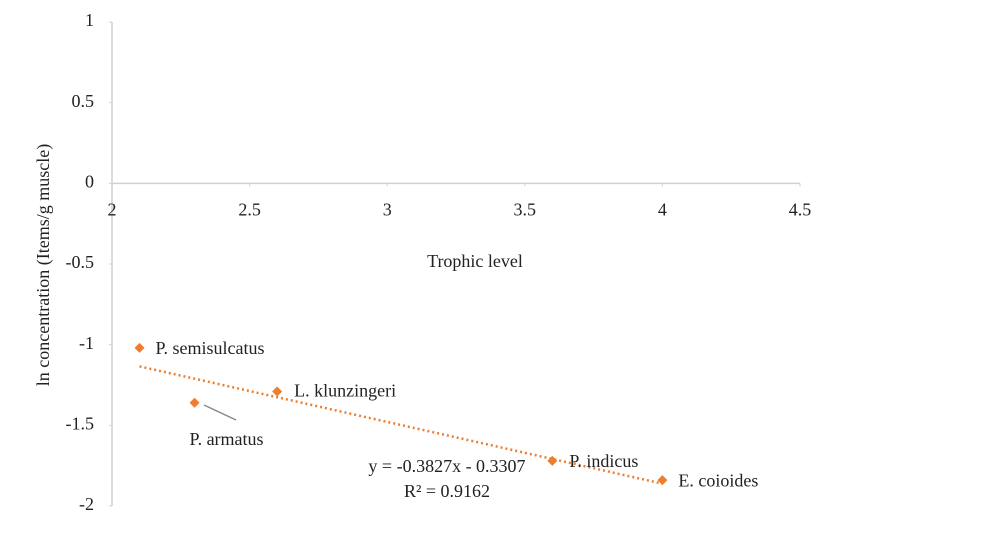  Describe the element at coordinates (80, 423) in the screenshot. I see `y-tick-label: -1.5` at that location.